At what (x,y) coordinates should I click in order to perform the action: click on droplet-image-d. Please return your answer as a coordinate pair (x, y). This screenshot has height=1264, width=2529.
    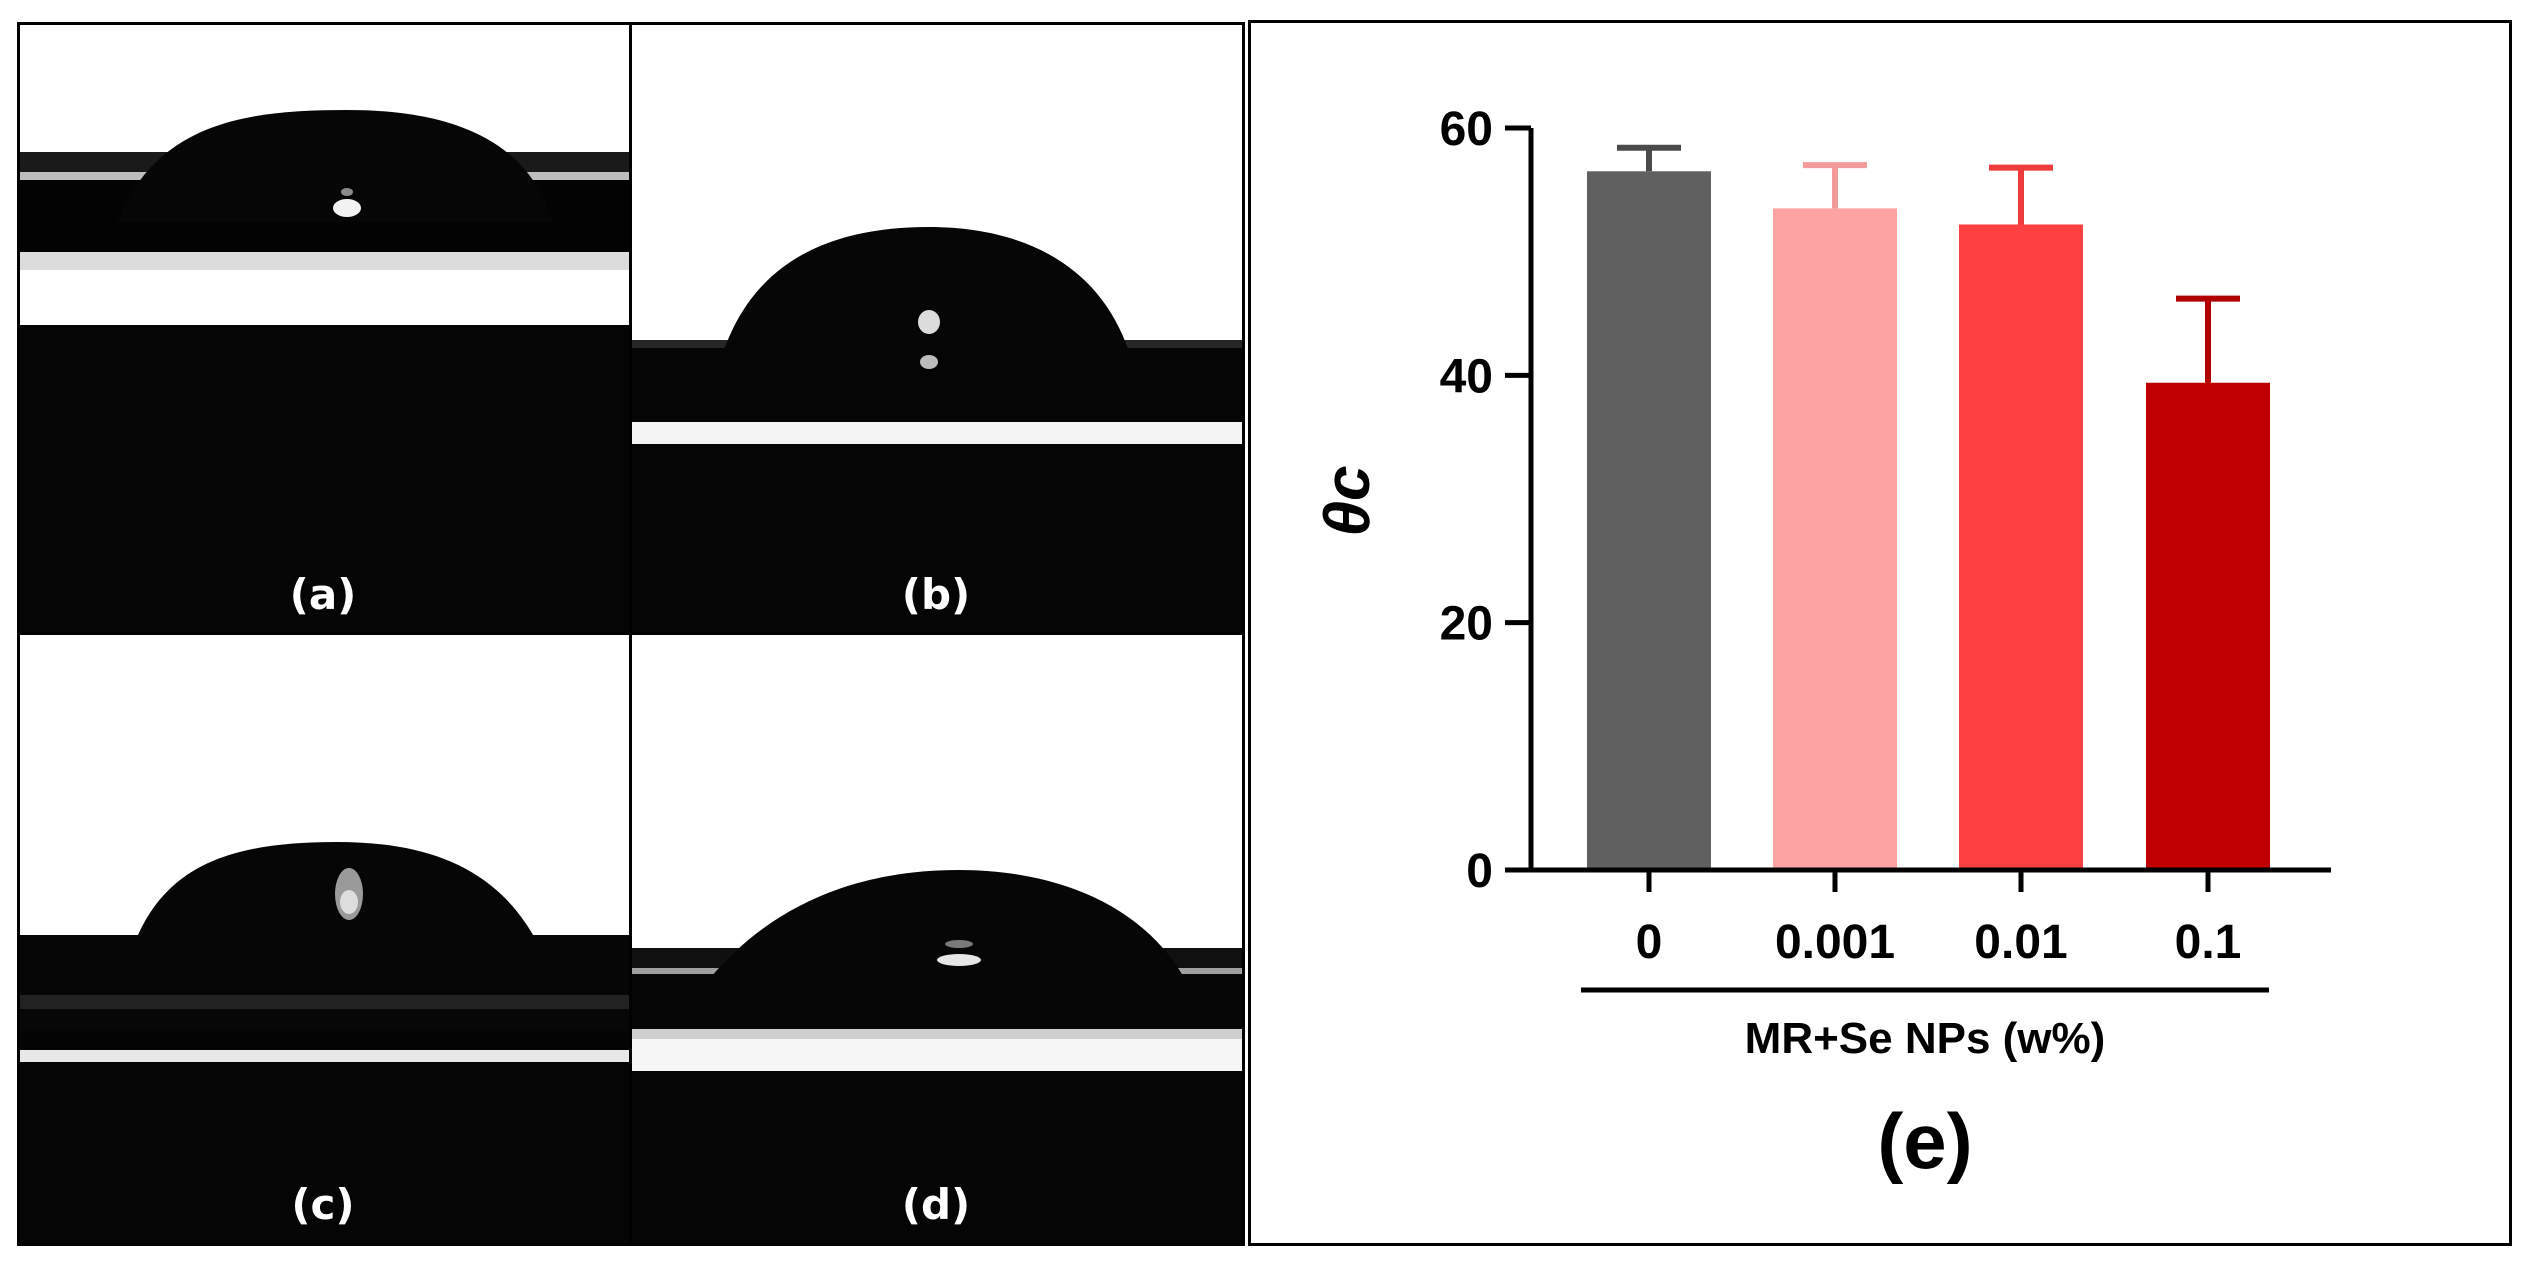
    Looking at the image, I should click on (936, 938).